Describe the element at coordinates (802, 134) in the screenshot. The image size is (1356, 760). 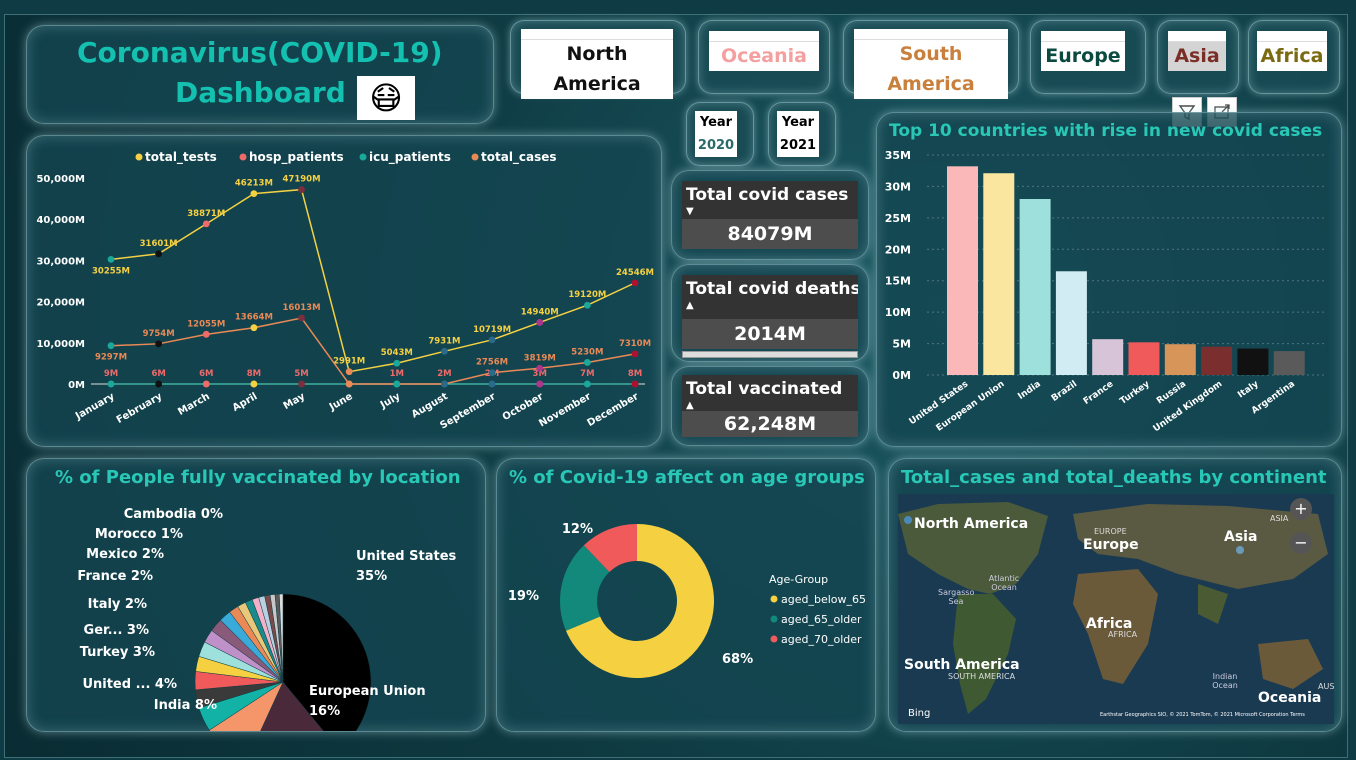
I see `year-2021-button: Year 2021` at that location.